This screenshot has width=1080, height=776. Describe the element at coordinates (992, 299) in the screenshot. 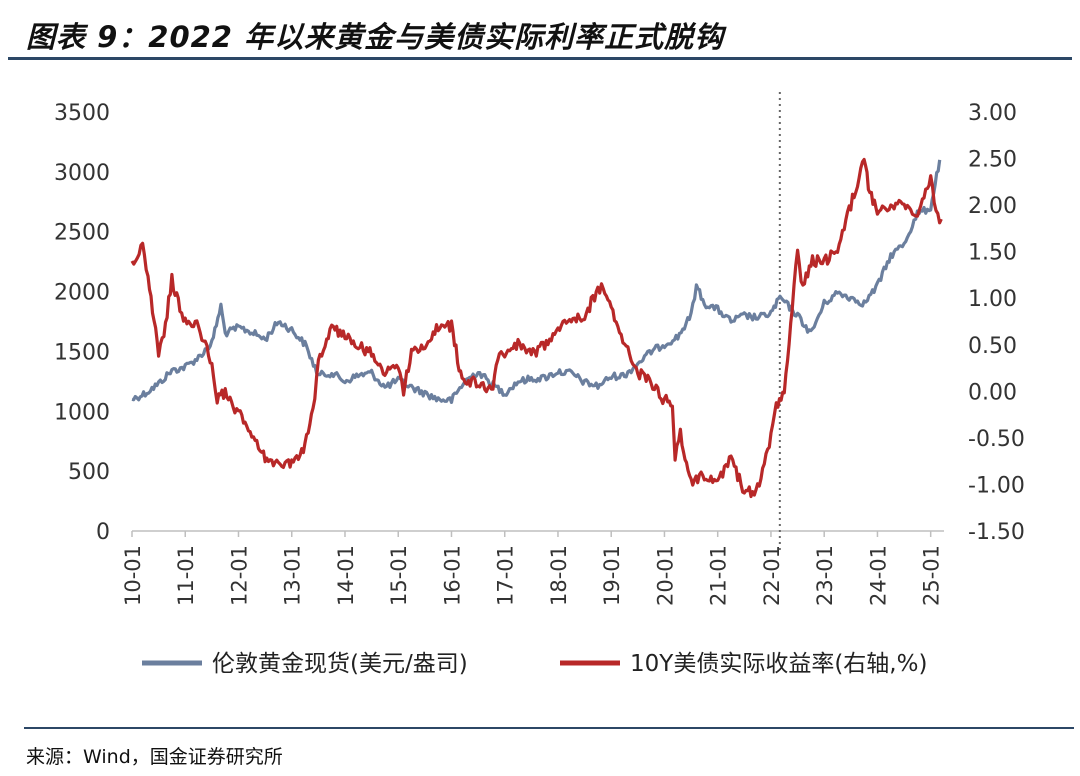

I see `right-tick-label: 1.00` at that location.